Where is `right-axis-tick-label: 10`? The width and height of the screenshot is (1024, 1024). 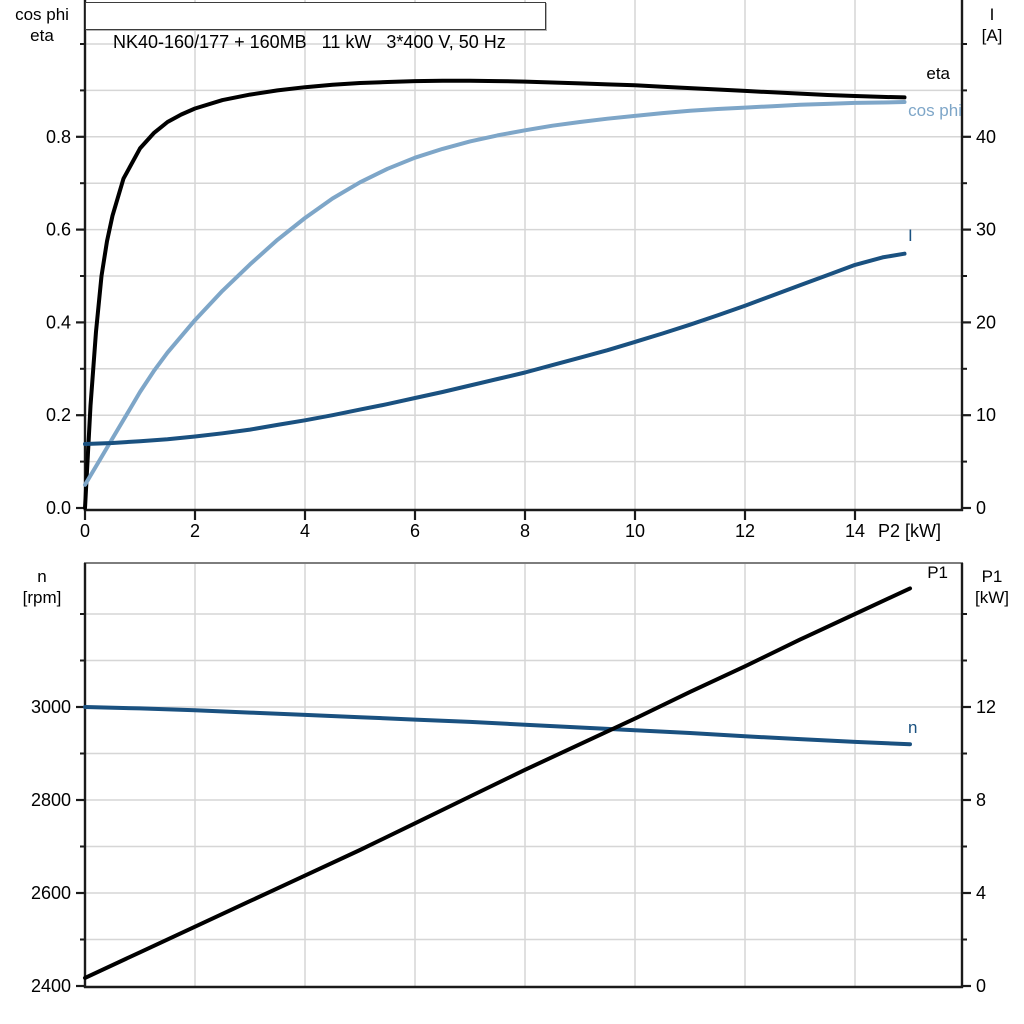 right-axis-tick-label: 10 is located at coordinates (986, 415).